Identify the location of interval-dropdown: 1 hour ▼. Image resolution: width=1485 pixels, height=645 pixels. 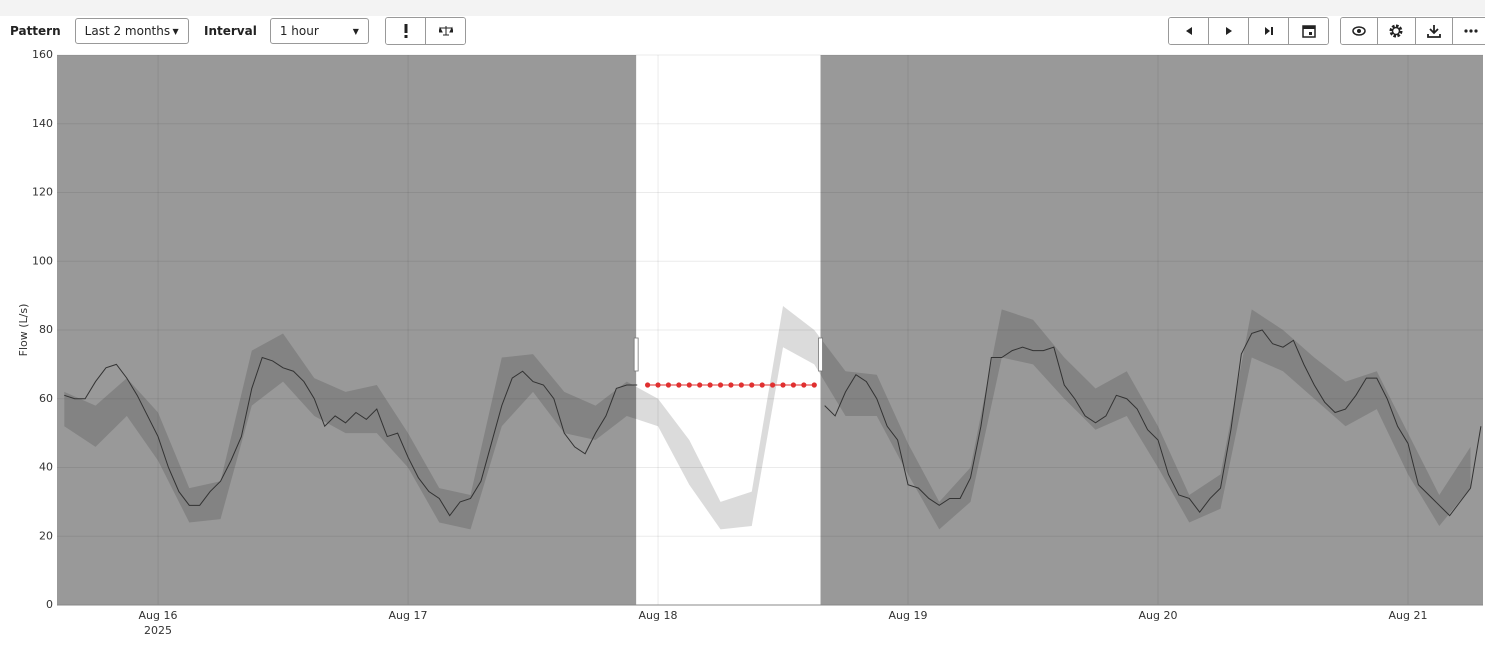
(319, 31).